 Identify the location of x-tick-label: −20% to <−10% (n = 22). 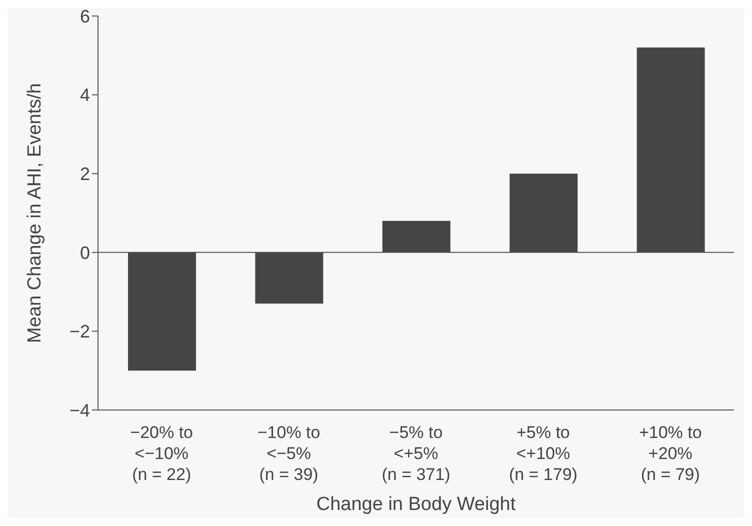
(162, 453).